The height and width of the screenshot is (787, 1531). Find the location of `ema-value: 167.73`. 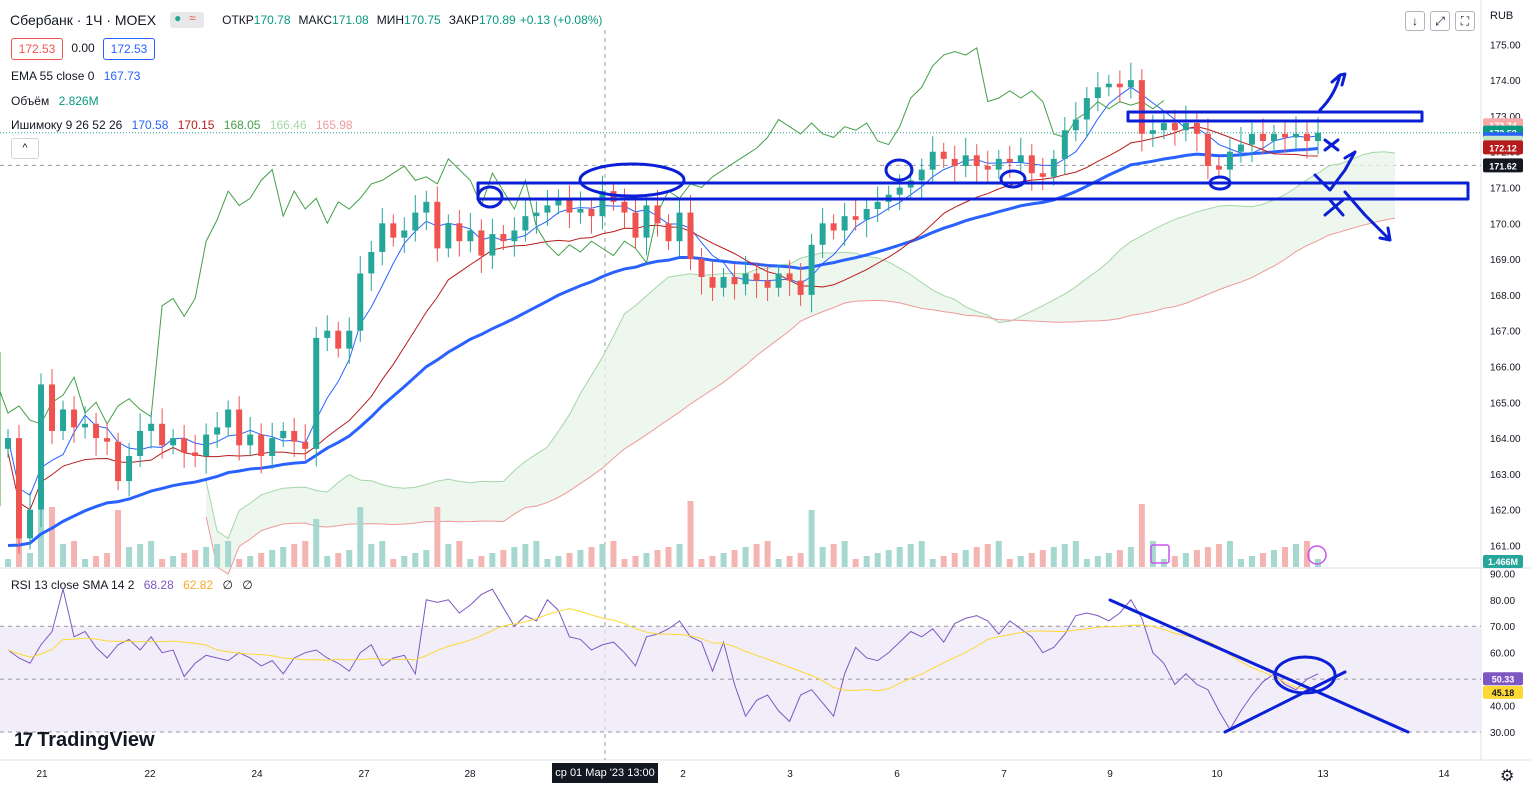

ema-value: 167.73 is located at coordinates (122, 76).